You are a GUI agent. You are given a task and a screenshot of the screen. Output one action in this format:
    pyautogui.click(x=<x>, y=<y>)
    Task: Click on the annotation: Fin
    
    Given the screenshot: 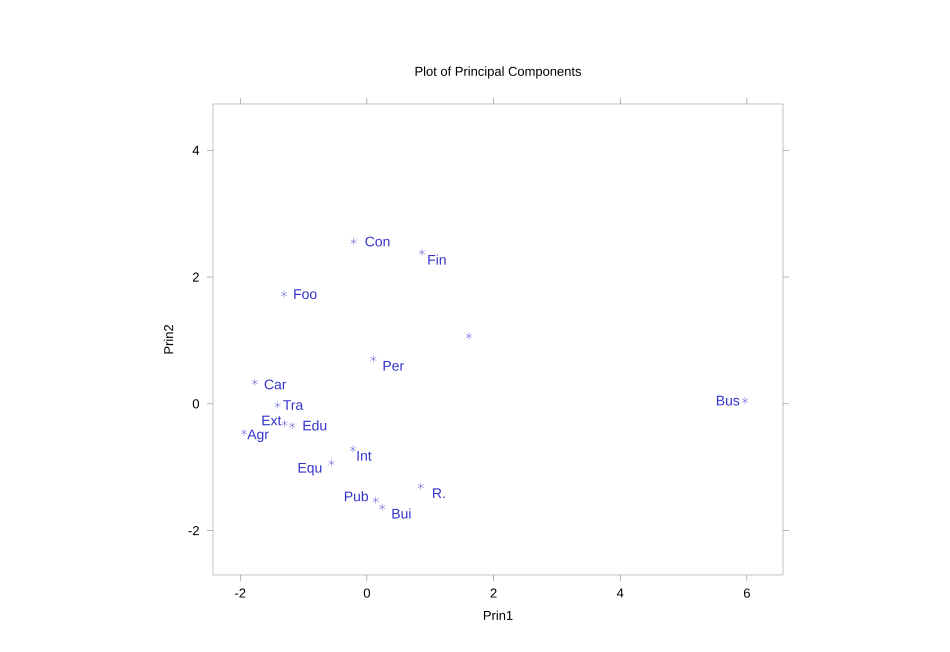 What is the action you would take?
    pyautogui.click(x=437, y=259)
    